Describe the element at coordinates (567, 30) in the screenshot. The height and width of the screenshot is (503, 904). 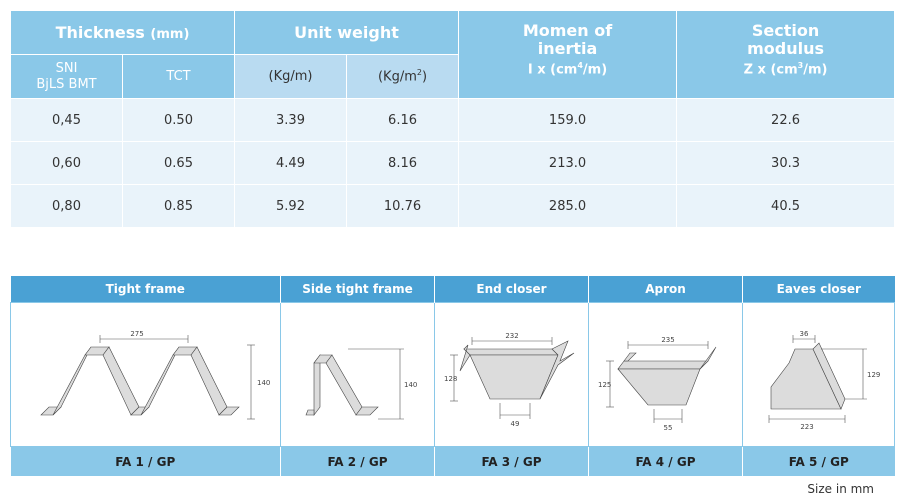
I see `inertia-title-line1: Momen of` at that location.